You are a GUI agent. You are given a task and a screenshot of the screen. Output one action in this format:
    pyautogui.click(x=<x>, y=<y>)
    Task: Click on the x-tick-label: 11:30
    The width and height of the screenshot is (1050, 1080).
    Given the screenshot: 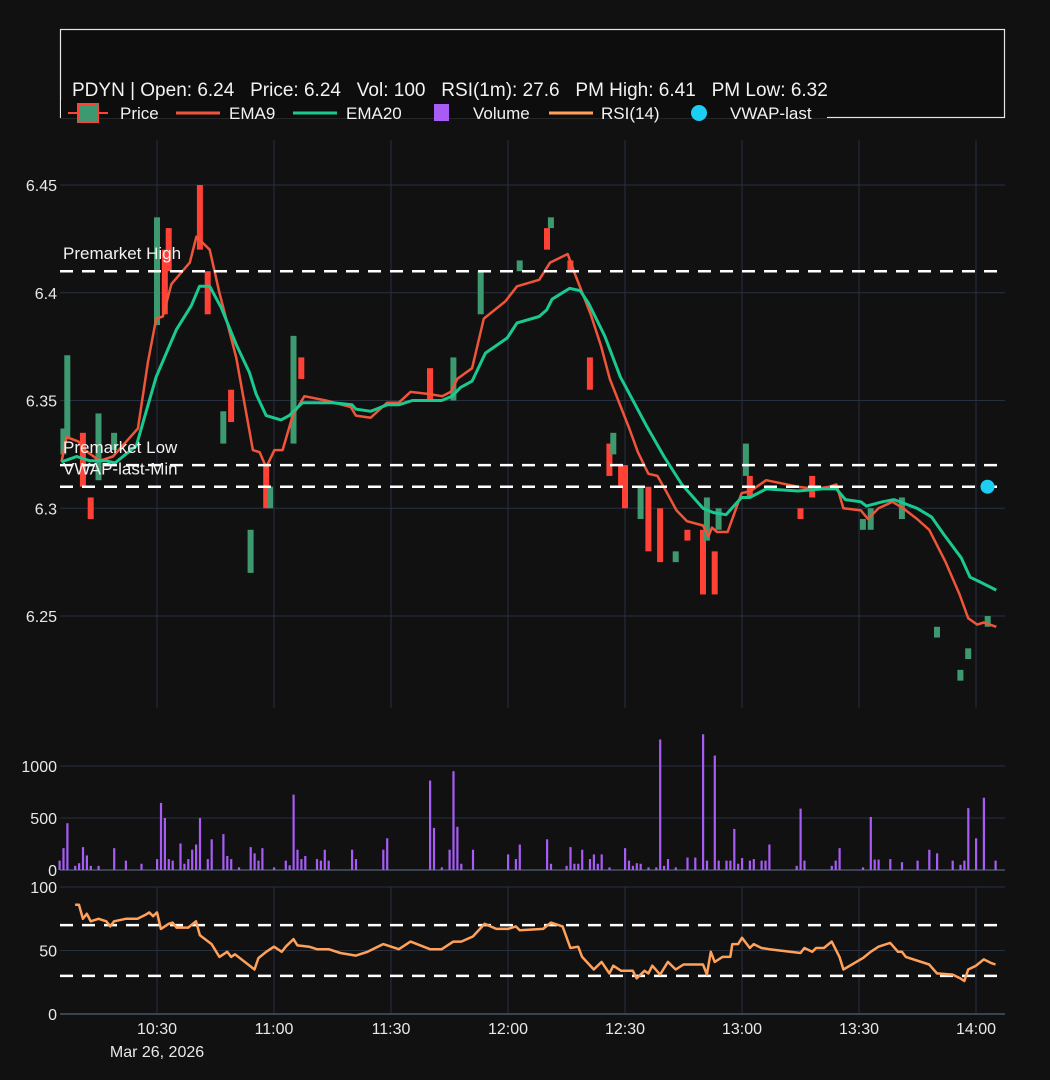 What is the action you would take?
    pyautogui.click(x=391, y=1029)
    